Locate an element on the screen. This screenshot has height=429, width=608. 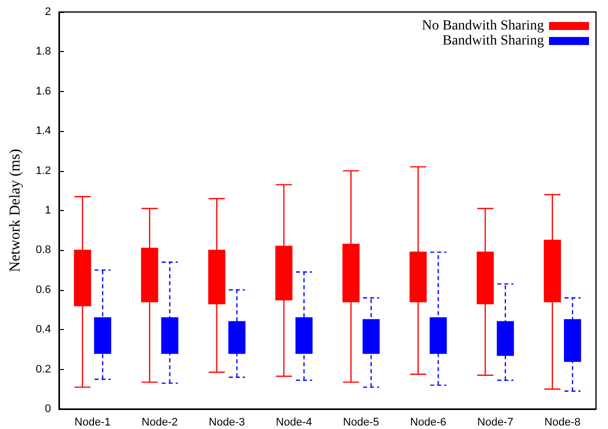
x-tick-label: Node-8 is located at coordinates (562, 422).